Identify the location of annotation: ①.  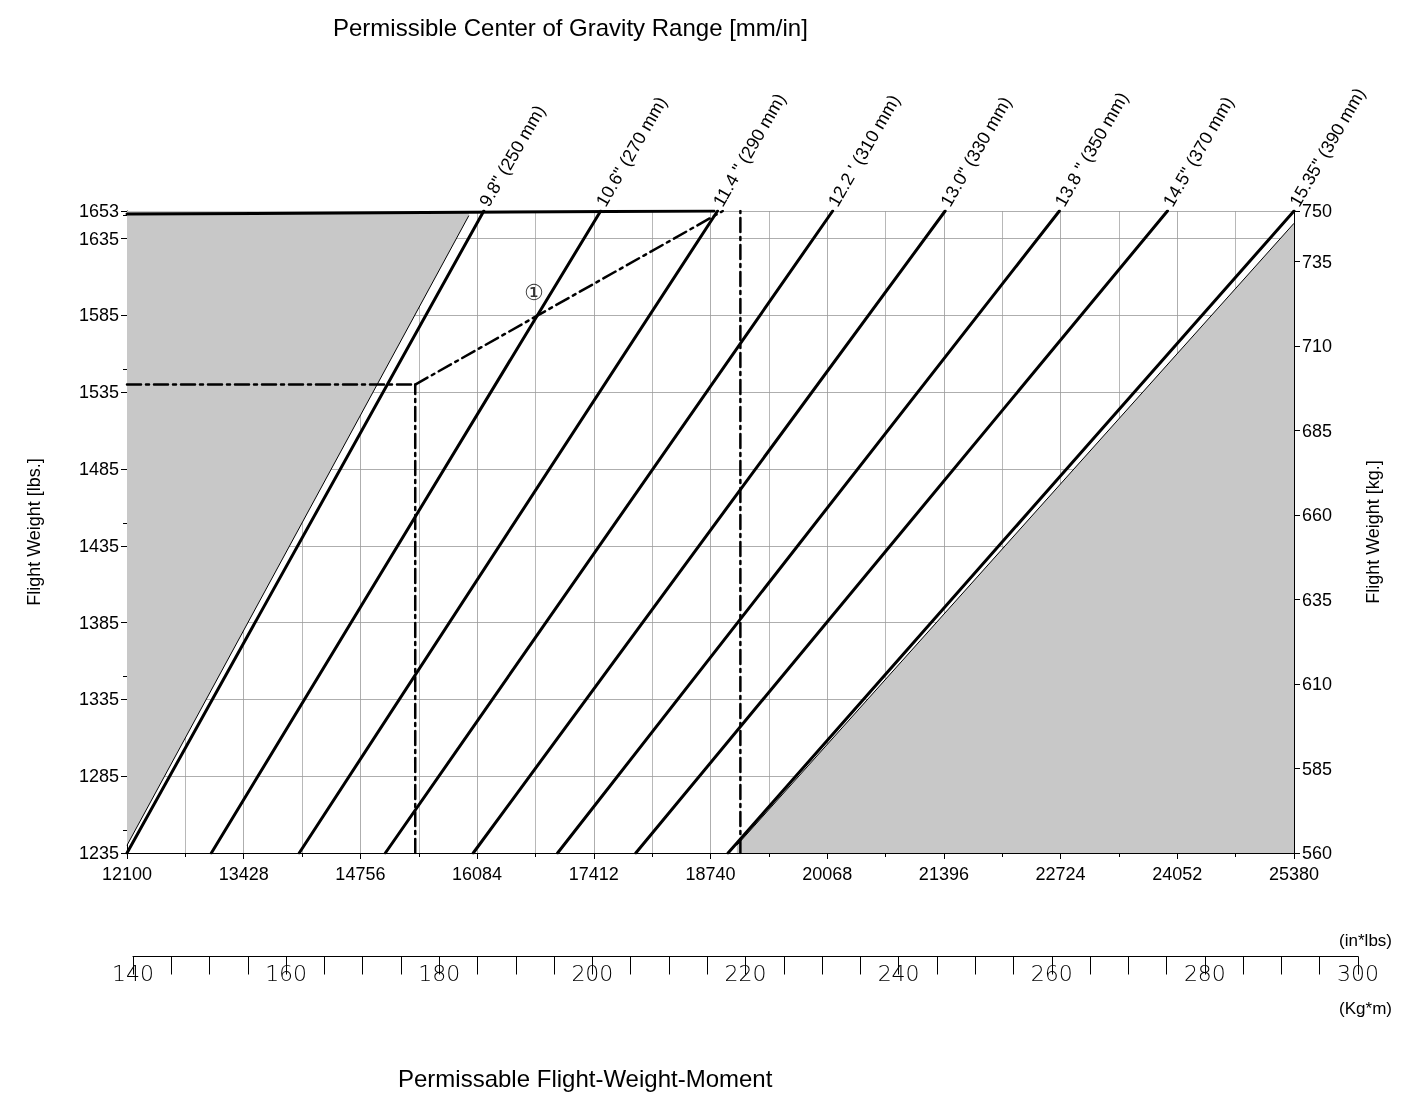
(534, 292).